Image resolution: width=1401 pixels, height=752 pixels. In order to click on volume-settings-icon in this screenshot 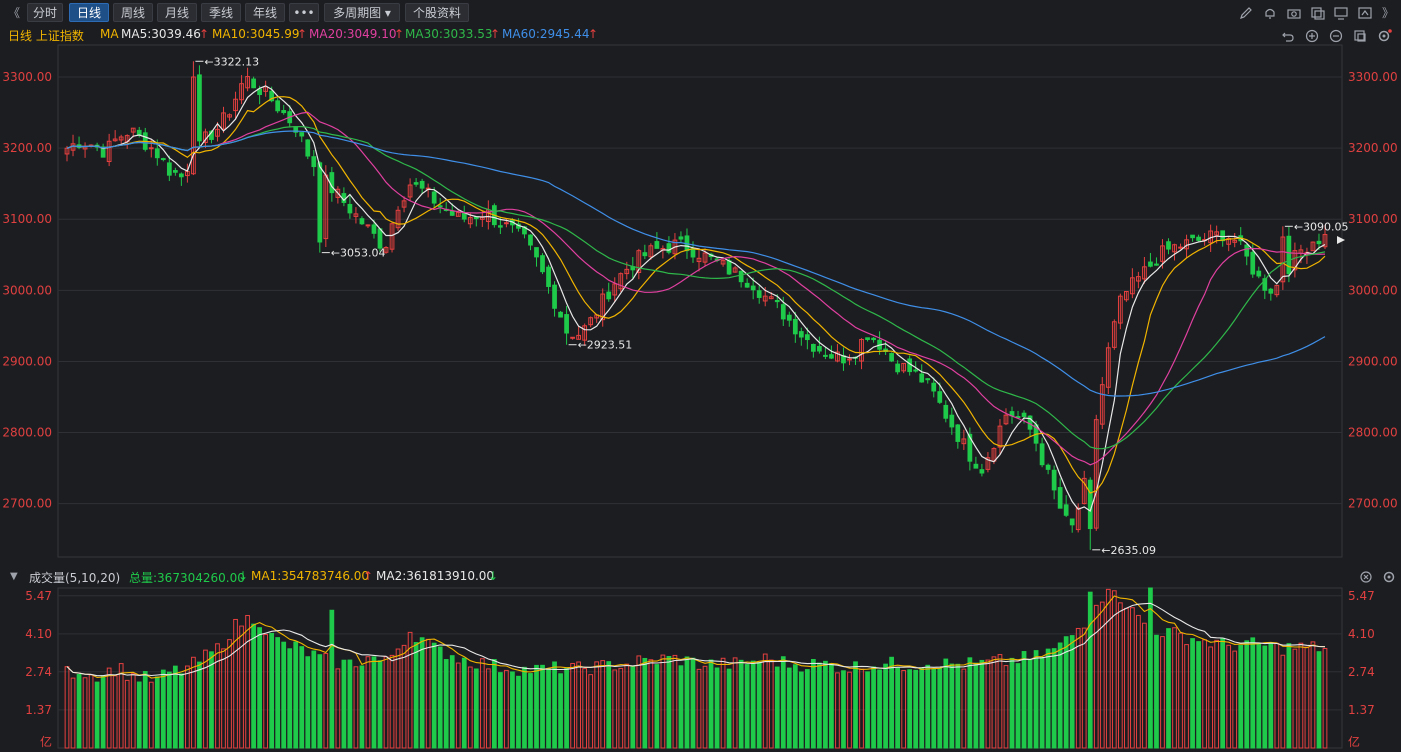, I will do `click(1389, 577)`.